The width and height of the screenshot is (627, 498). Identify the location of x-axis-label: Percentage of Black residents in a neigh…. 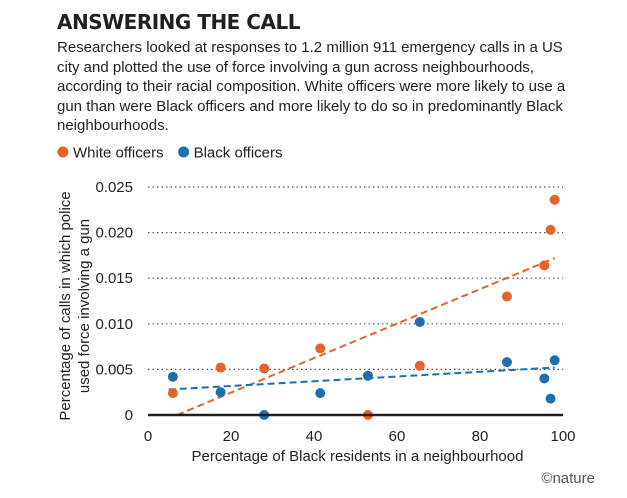
(358, 456).